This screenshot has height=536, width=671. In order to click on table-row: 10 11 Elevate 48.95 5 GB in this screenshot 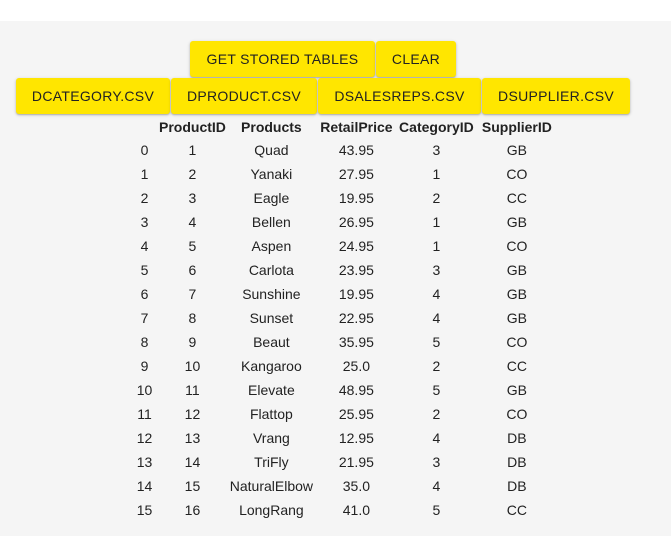, I will do `click(343, 390)`.